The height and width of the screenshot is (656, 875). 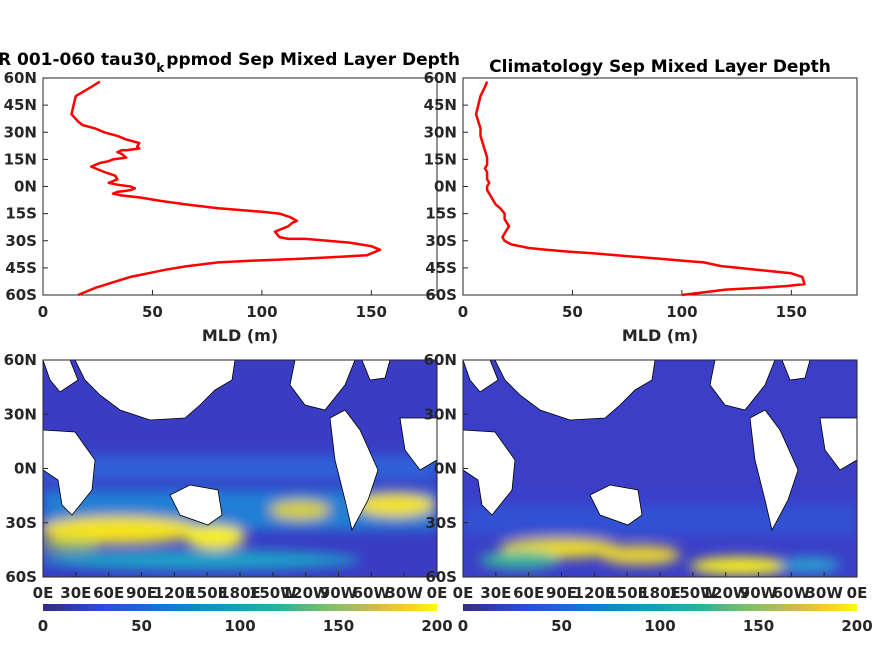 I want to click on panel-3-field, so click(x=240, y=468).